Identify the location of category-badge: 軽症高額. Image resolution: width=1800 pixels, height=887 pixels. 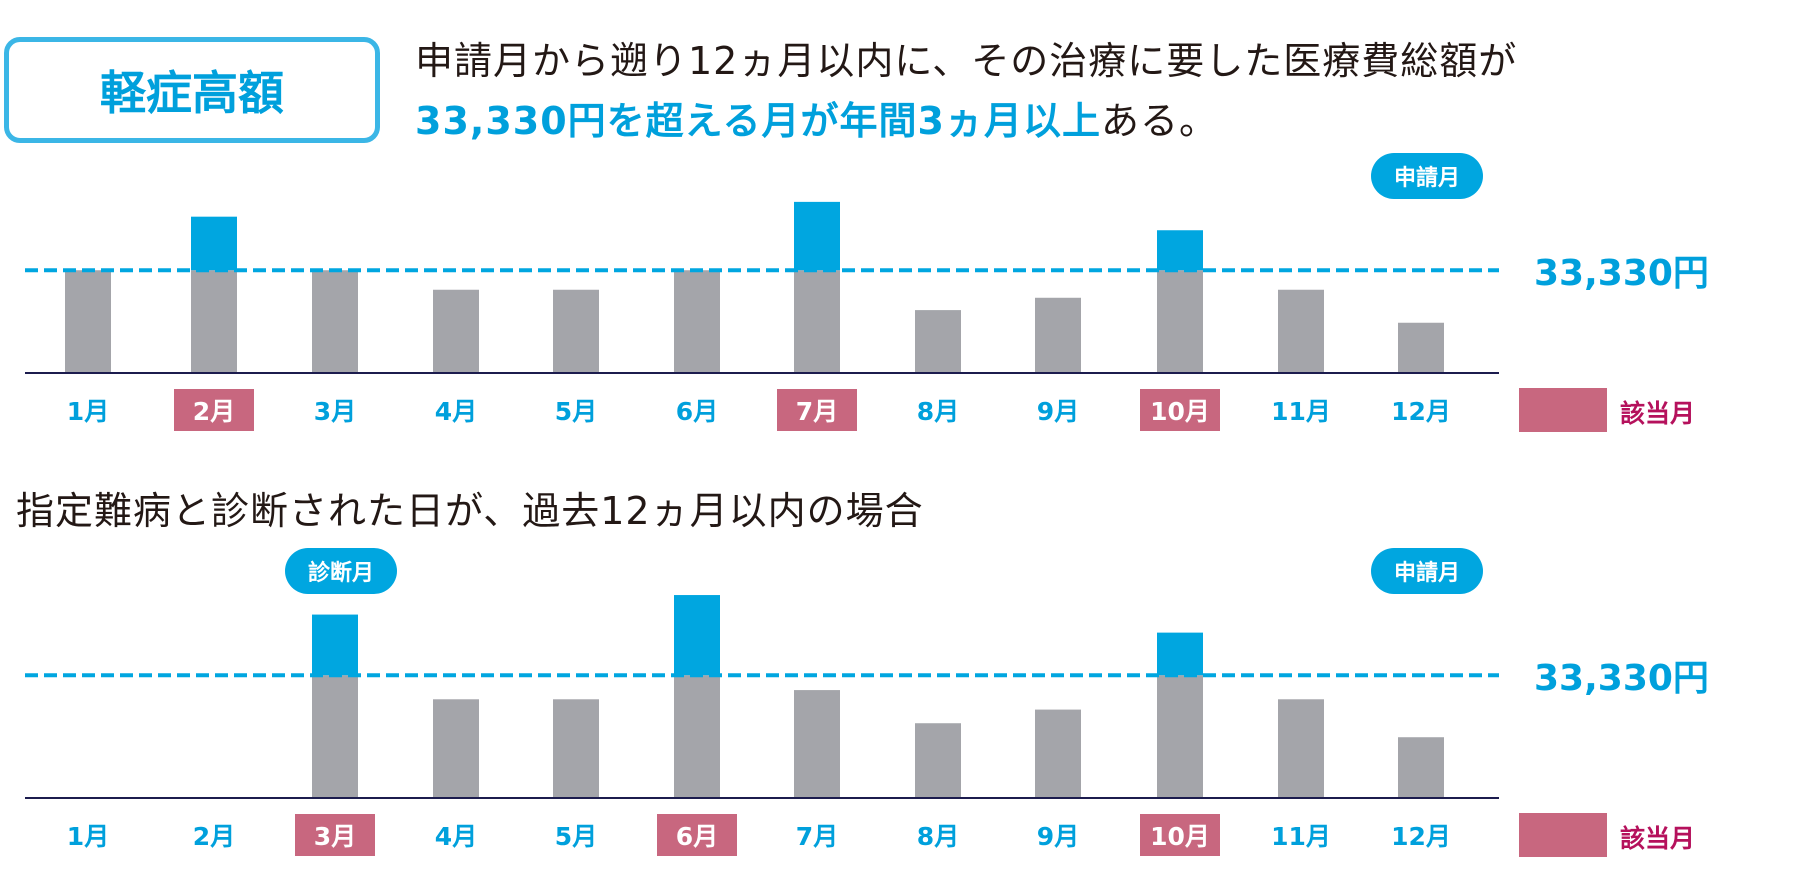
(192, 90).